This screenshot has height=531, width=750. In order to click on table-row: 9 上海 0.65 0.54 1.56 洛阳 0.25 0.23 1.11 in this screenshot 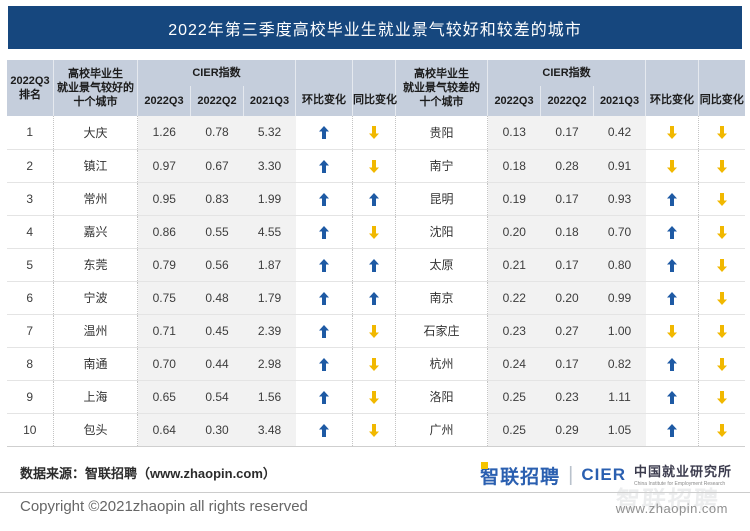, I will do `click(375, 397)`.